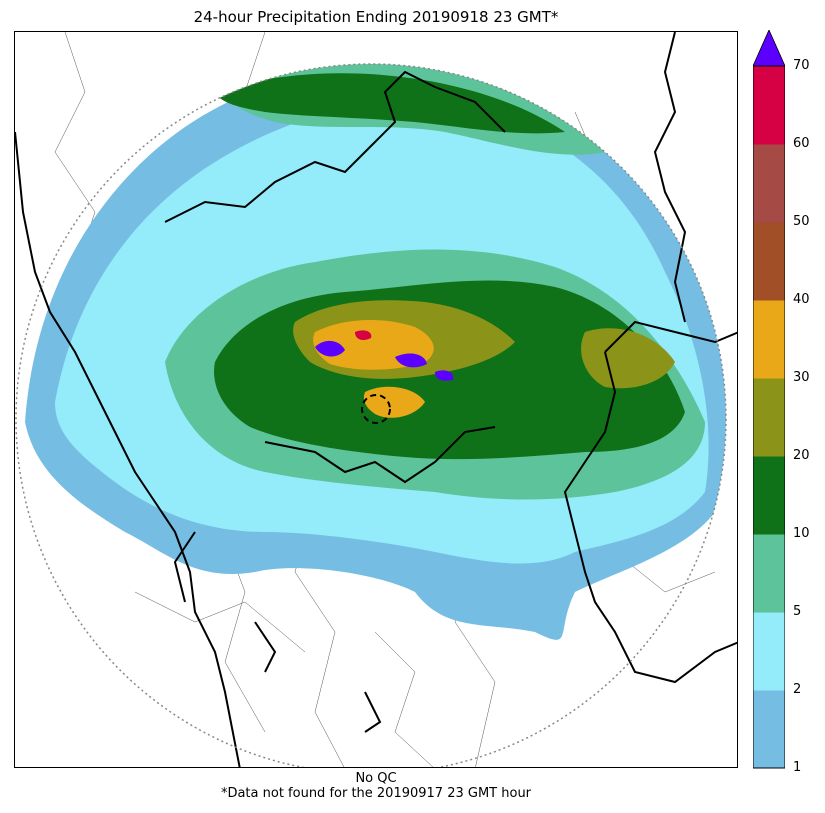  I want to click on colorbar-tick-label: 30, so click(801, 377).